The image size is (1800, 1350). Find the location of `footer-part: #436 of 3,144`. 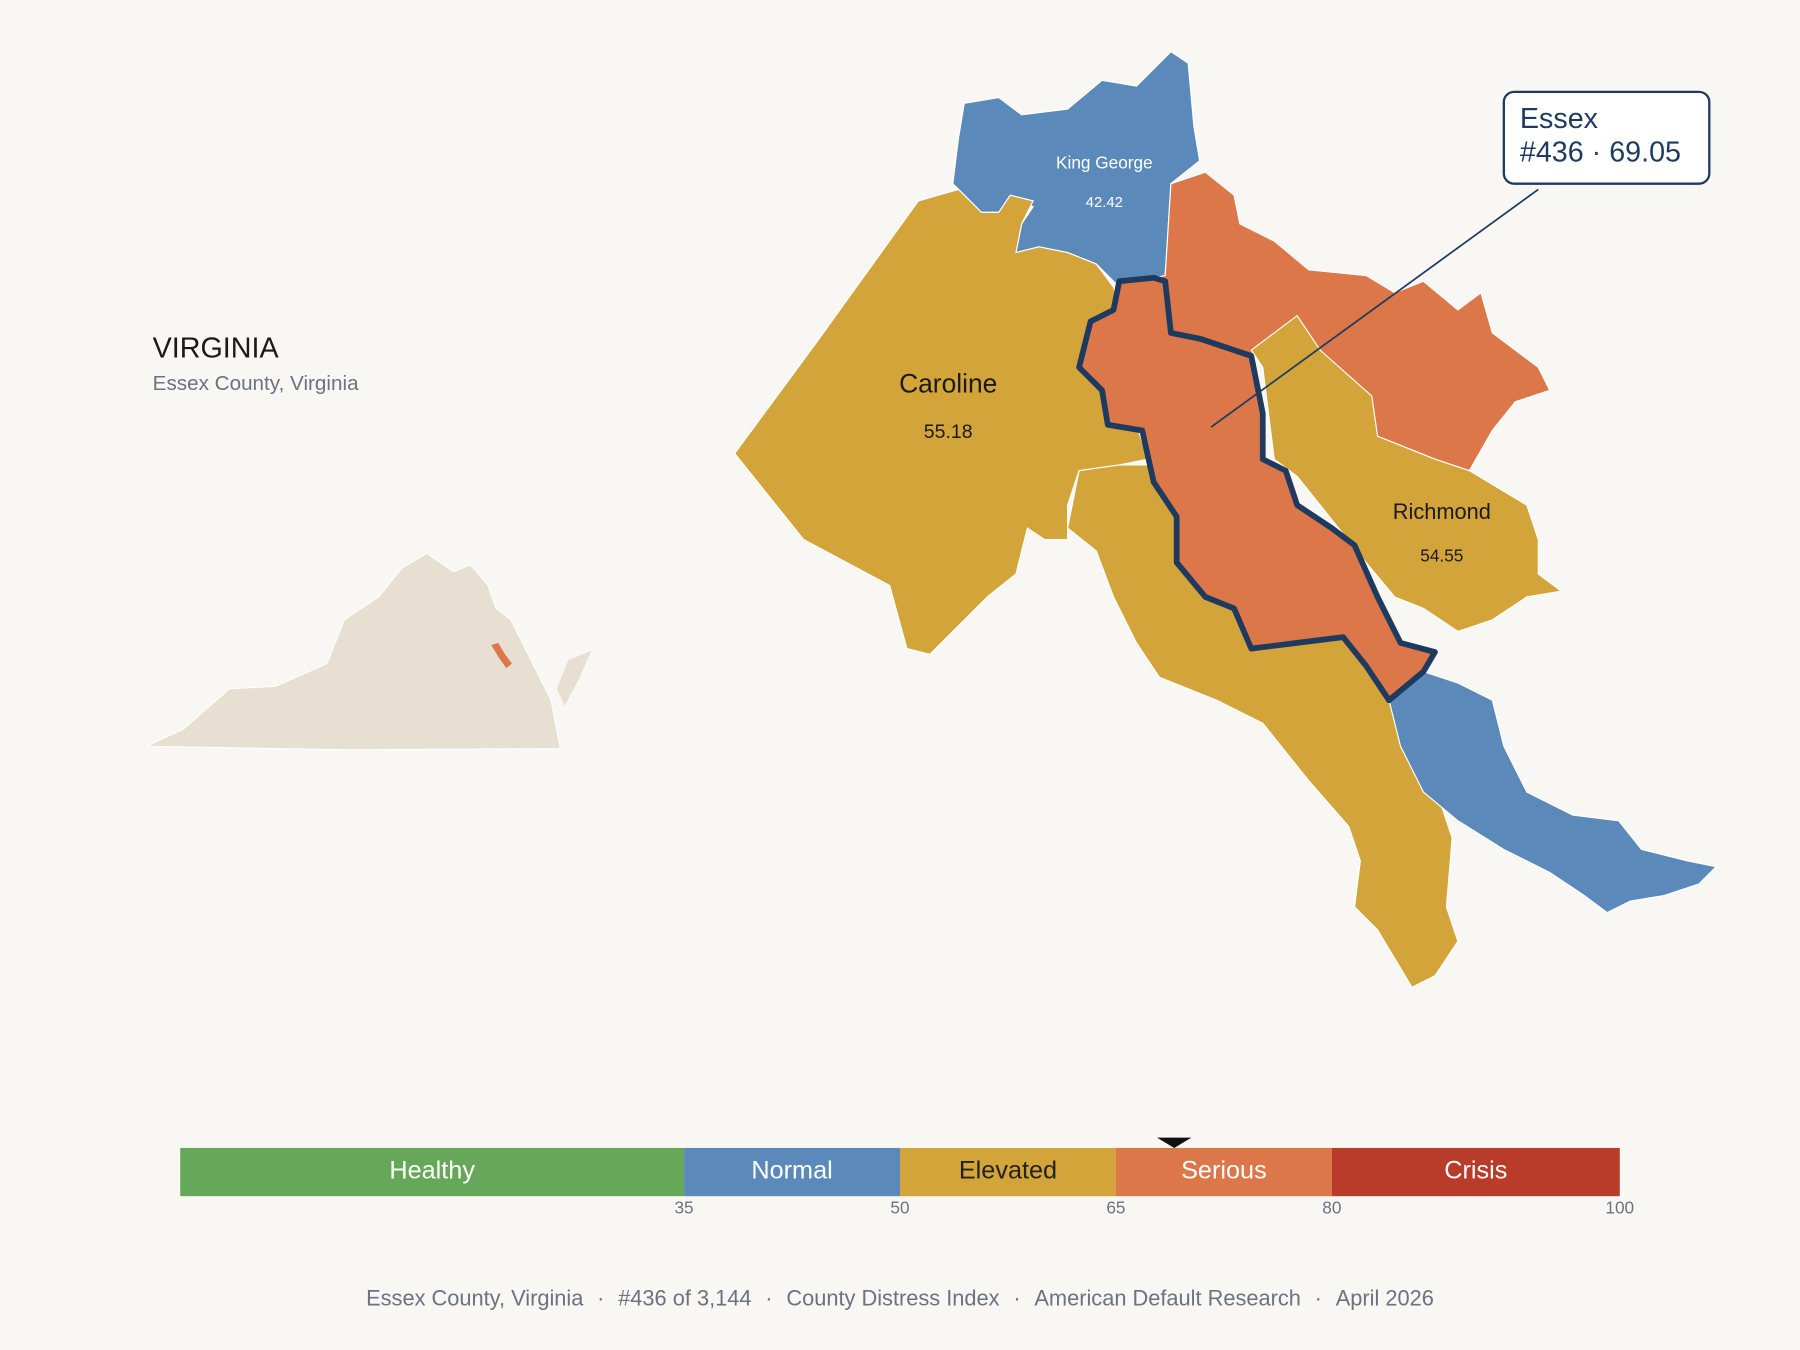

footer-part: #436 of 3,144 is located at coordinates (684, 1297).